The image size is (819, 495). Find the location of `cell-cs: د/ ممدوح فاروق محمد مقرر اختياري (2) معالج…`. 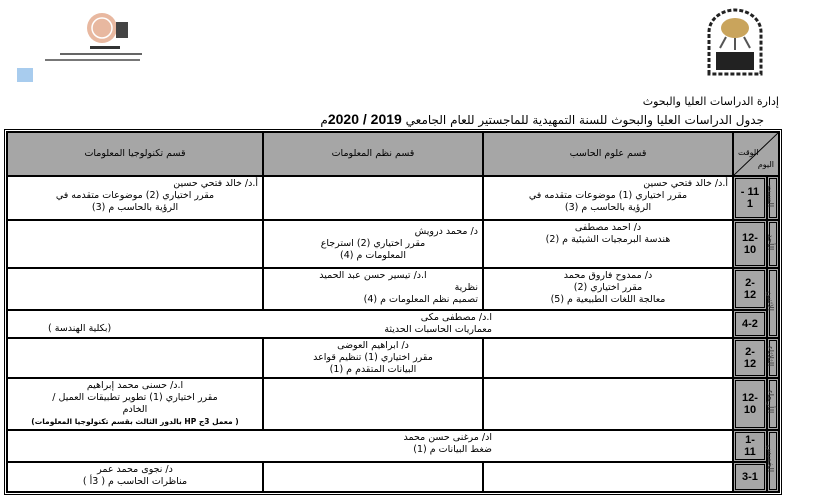

cell-cs: د/ ممدوح فاروق محمد مقرر اختياري (2) معالج… is located at coordinates (607, 289).